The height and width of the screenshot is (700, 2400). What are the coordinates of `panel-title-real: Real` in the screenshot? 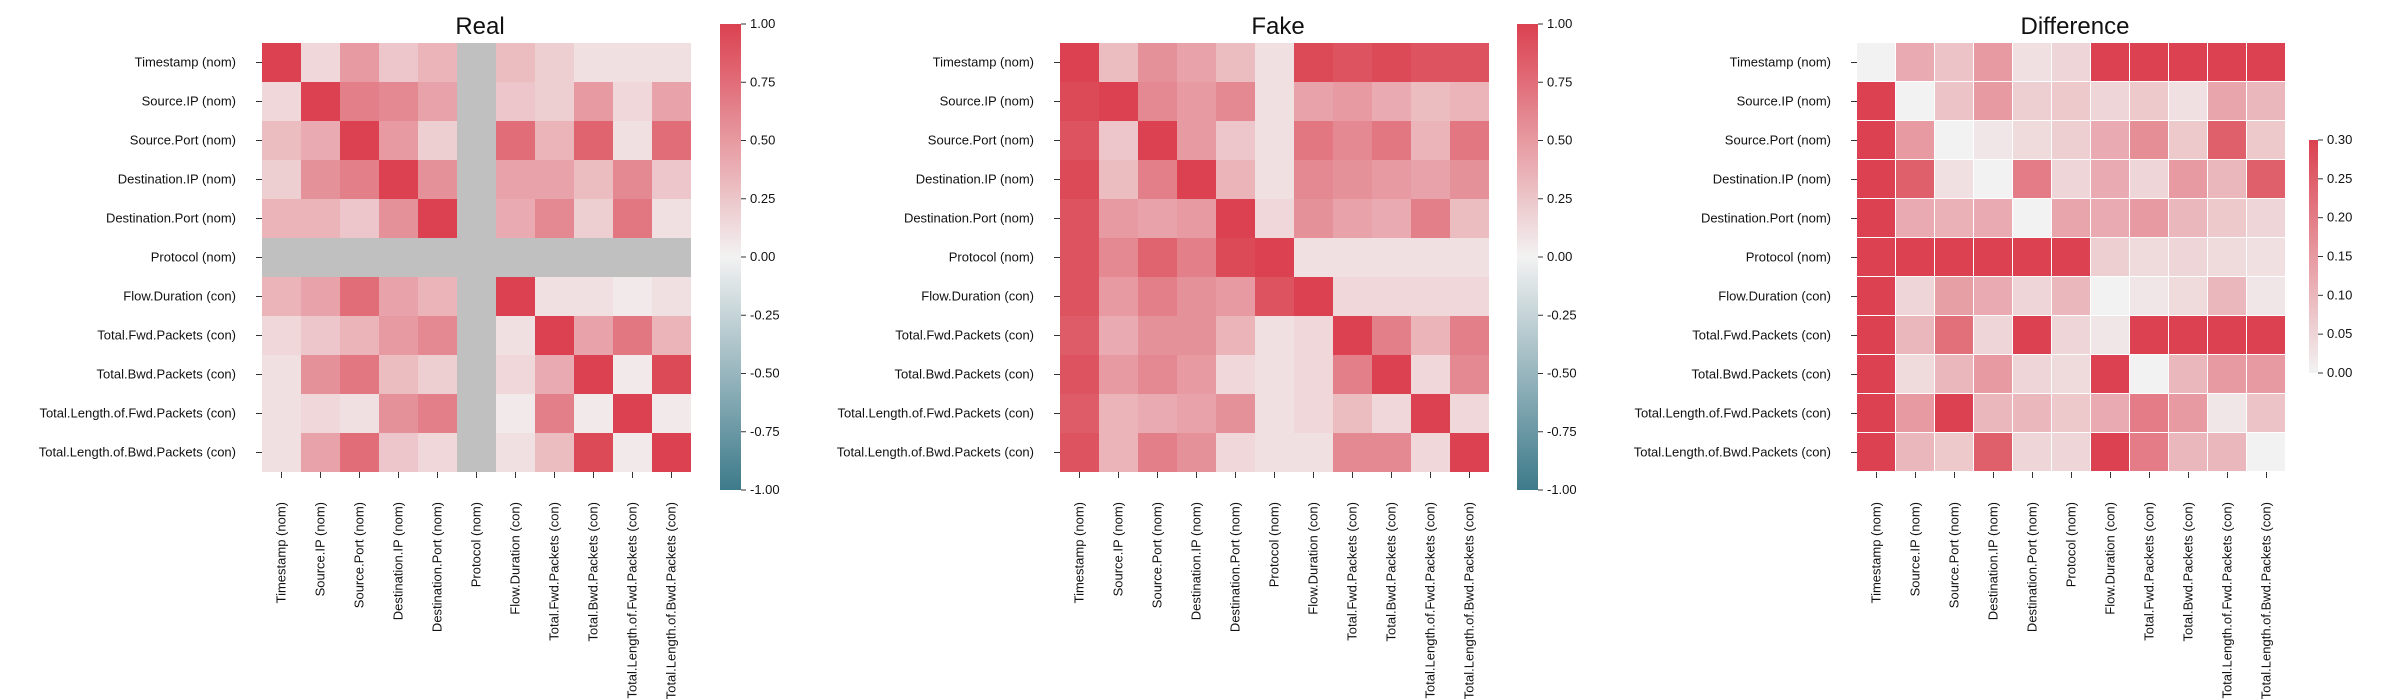 It's located at (479, 26).